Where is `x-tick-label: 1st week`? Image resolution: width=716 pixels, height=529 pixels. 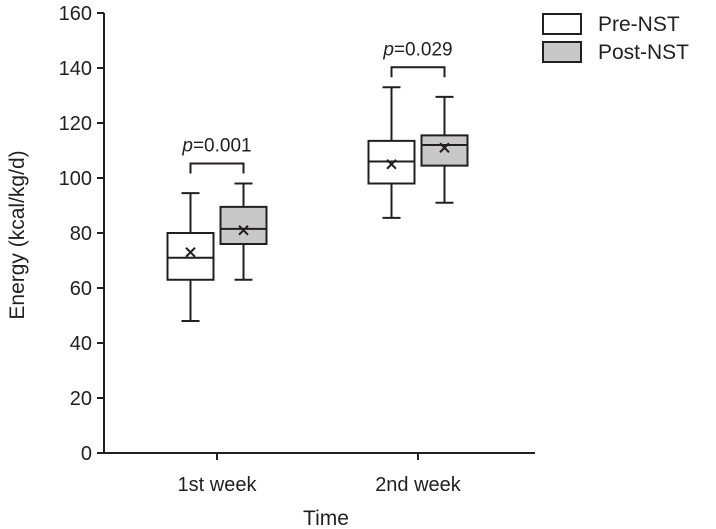 x-tick-label: 1st week is located at coordinates (218, 485).